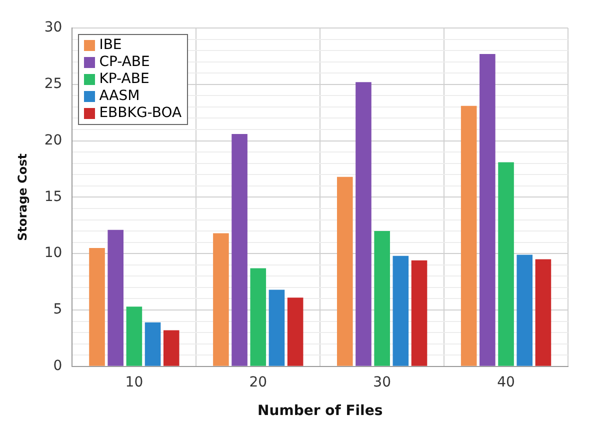 The height and width of the screenshot is (441, 598). Describe the element at coordinates (110, 45) in the screenshot. I see `legend-label: IBE` at that location.